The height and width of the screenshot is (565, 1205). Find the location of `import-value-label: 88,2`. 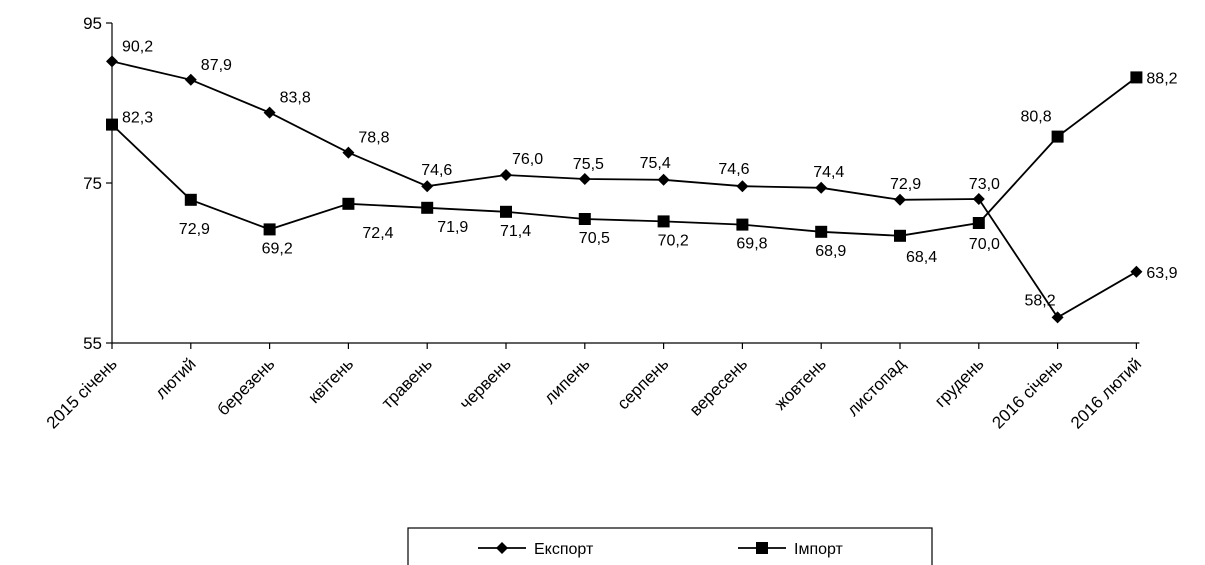

import-value-label: 88,2 is located at coordinates (1161, 78).